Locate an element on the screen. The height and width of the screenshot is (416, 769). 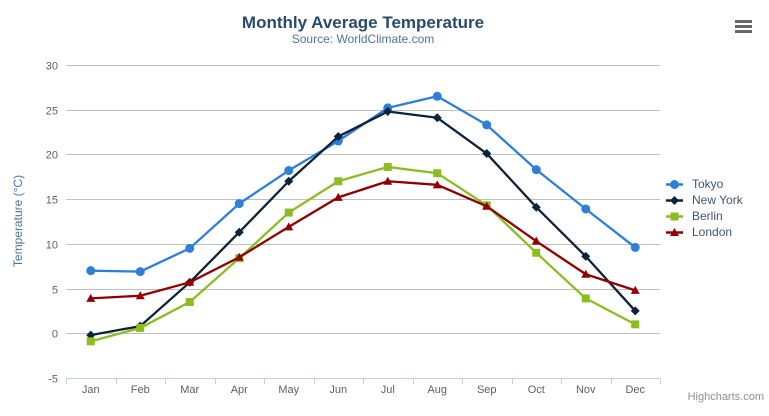
data-point-london-nov is located at coordinates (586, 273).